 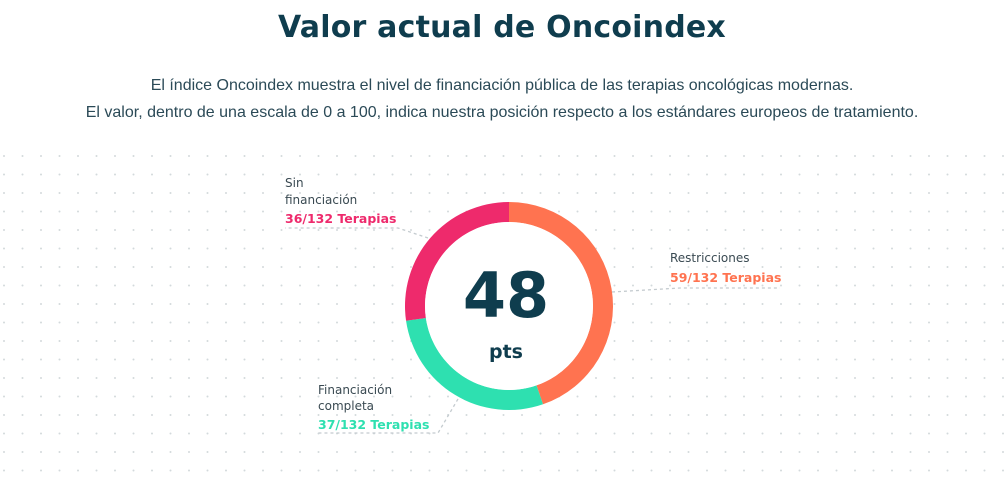 What do you see at coordinates (506, 352) in the screenshot?
I see `center-unit: pts` at bounding box center [506, 352].